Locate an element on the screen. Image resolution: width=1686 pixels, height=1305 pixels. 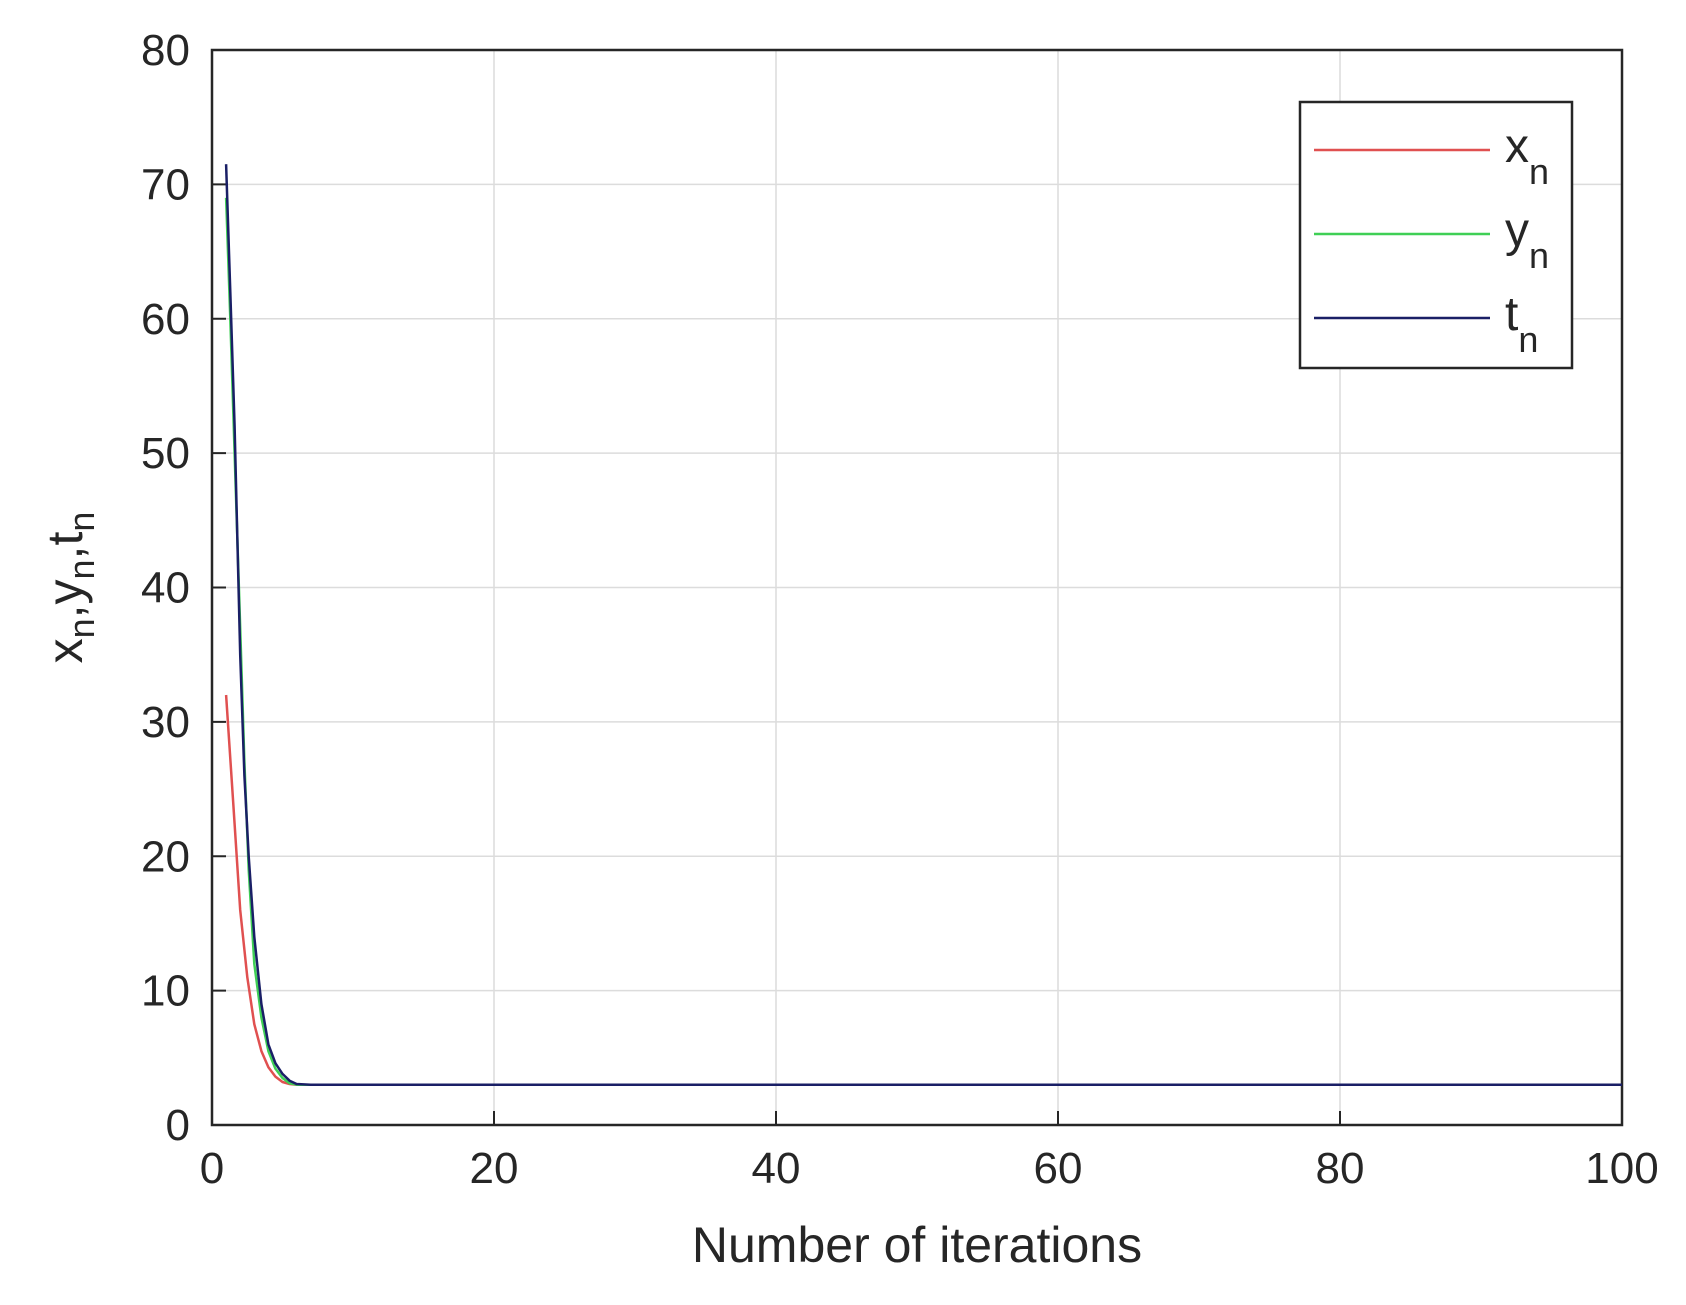
legend-entry-tn: tn is located at coordinates (1521, 324).